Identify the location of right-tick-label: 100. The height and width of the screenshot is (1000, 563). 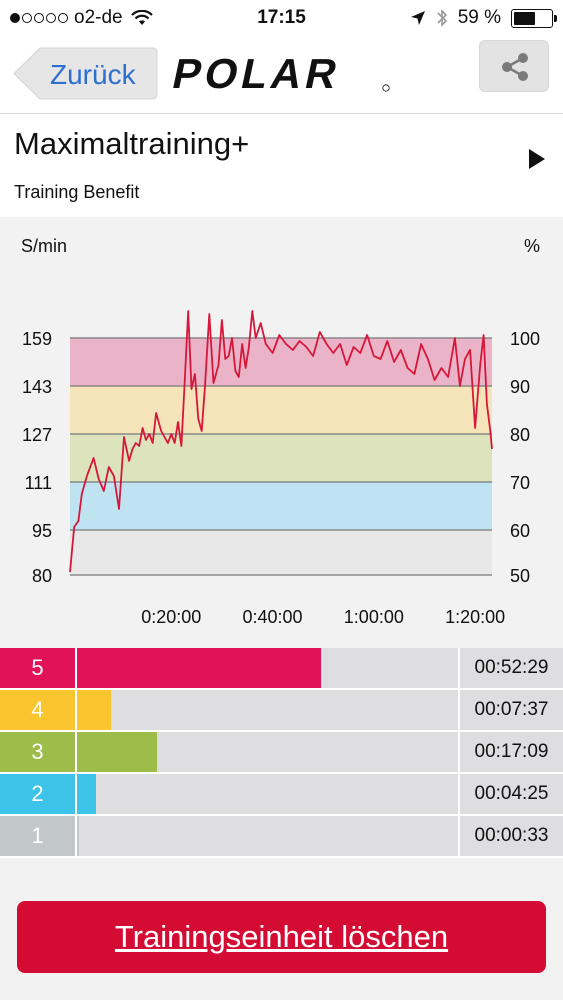
(525, 339).